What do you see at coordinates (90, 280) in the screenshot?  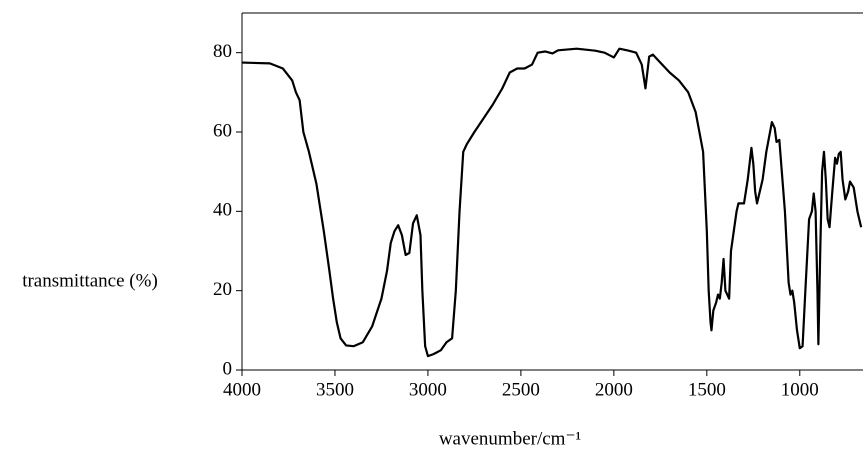 I see `y-axis-label: transmittance (%)` at bounding box center [90, 280].